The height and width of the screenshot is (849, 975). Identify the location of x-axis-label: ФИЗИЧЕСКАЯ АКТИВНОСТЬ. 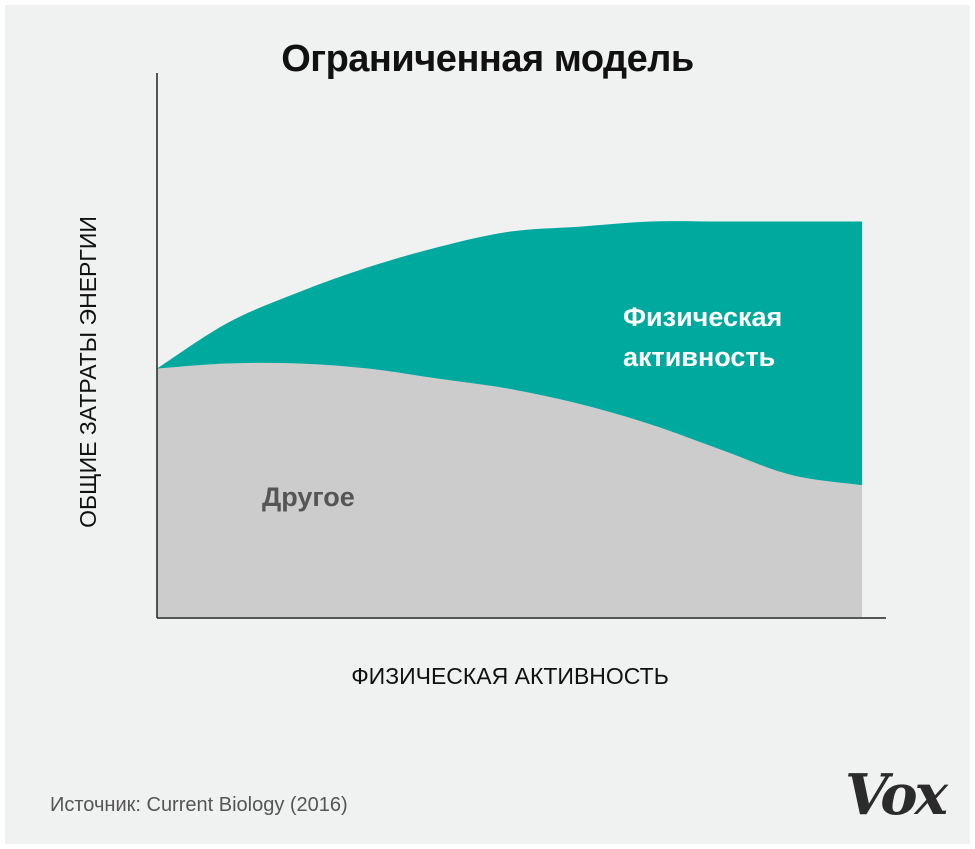
(510, 676).